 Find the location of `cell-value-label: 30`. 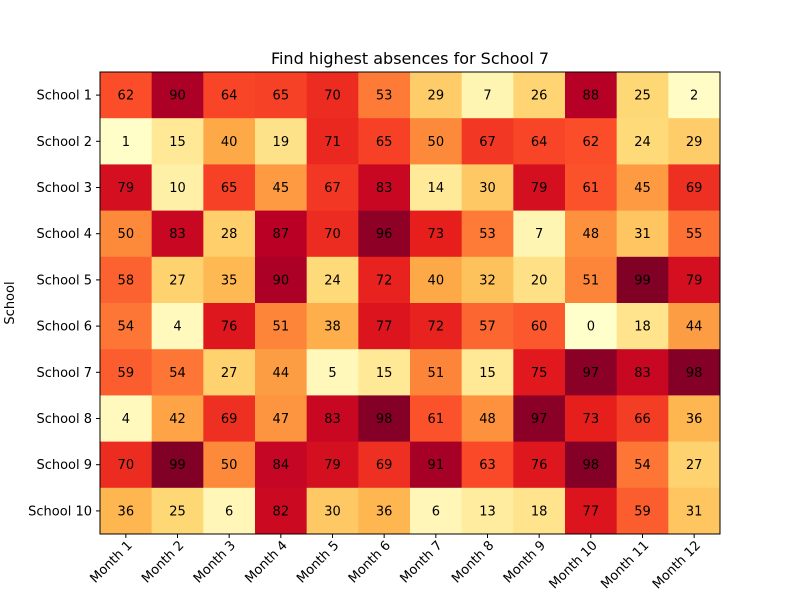

cell-value-label: 30 is located at coordinates (487, 188).